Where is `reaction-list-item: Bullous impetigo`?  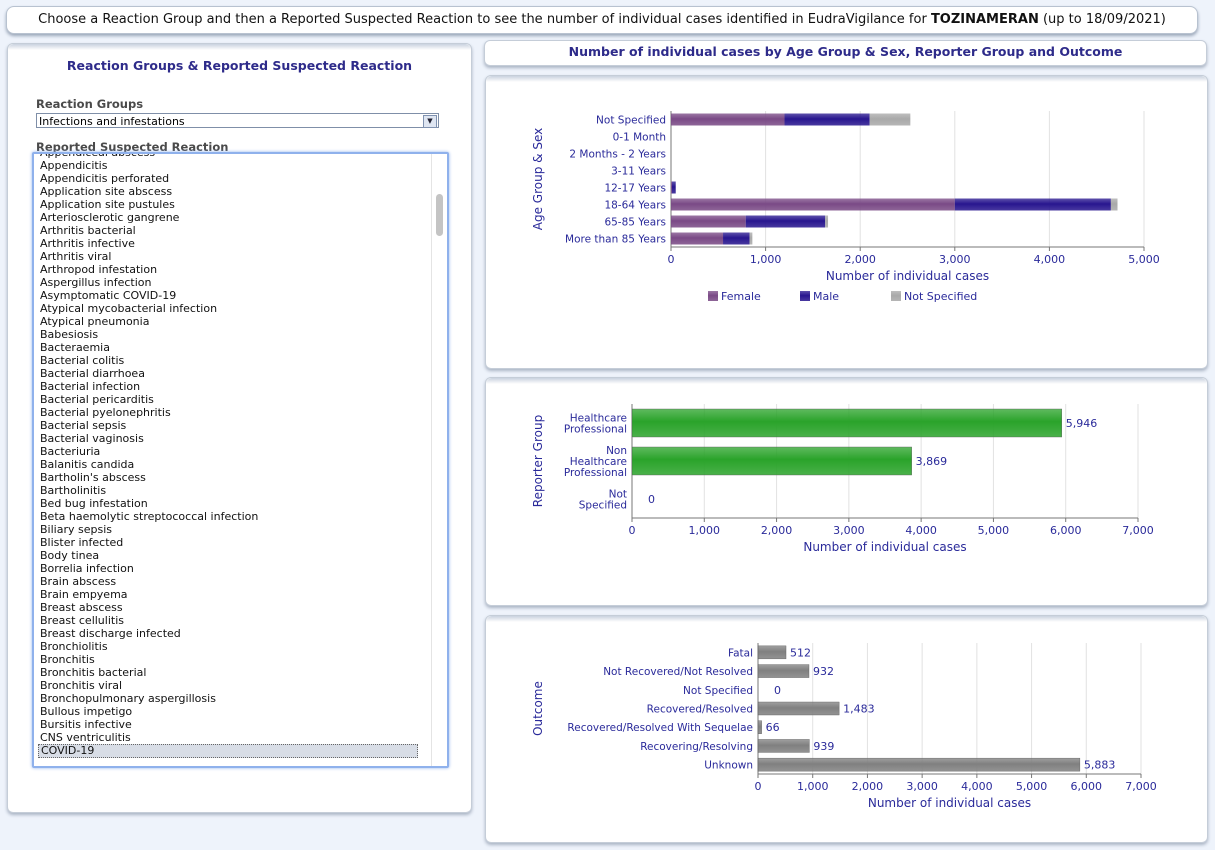 reaction-list-item: Bullous impetigo is located at coordinates (86, 711).